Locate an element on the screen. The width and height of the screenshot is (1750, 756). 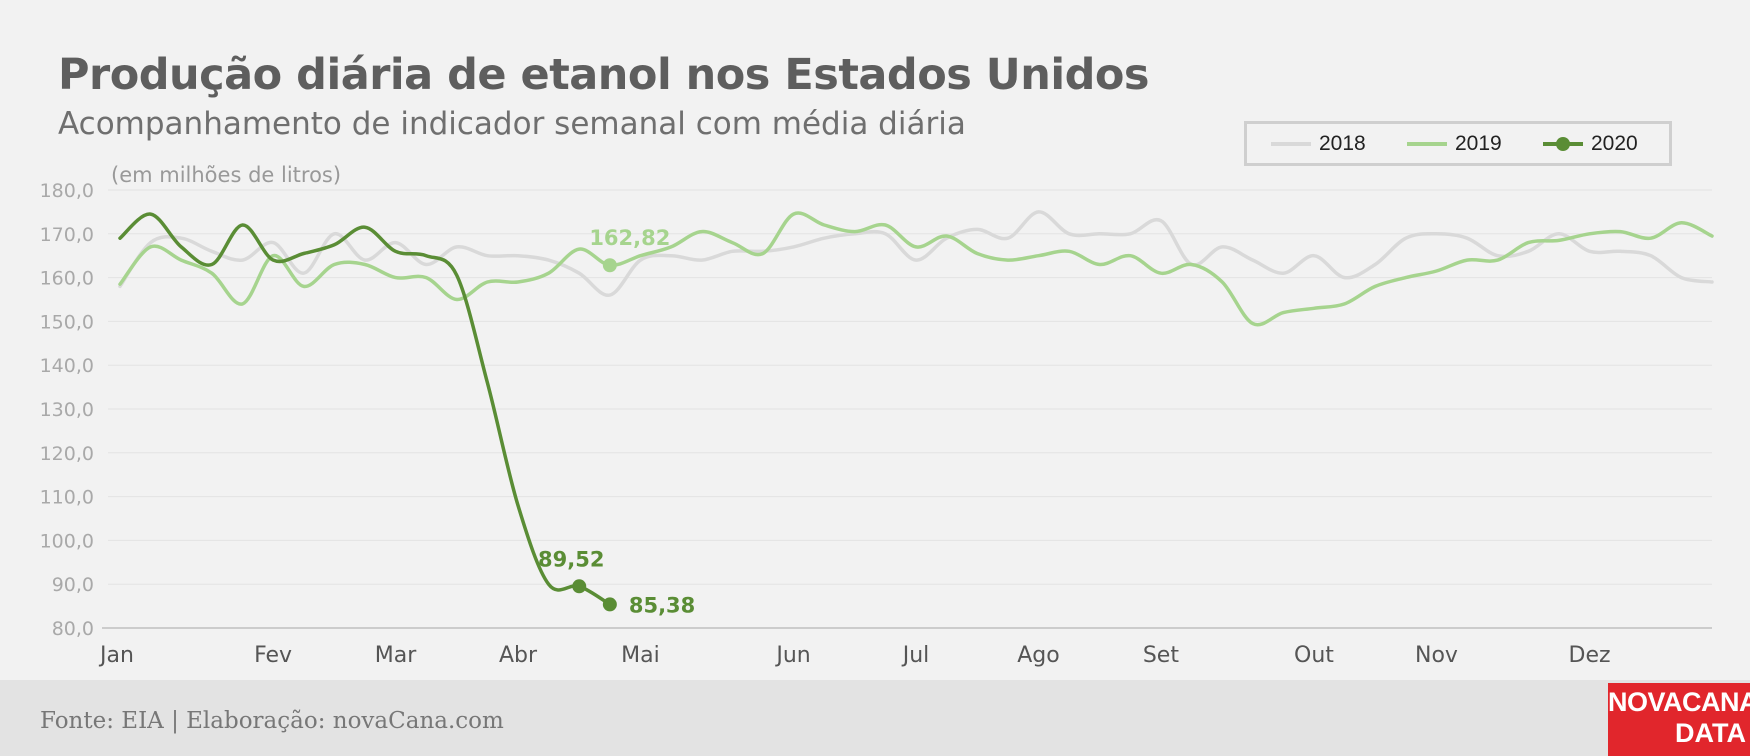
x-tick-label: Jan is located at coordinates (116, 655).